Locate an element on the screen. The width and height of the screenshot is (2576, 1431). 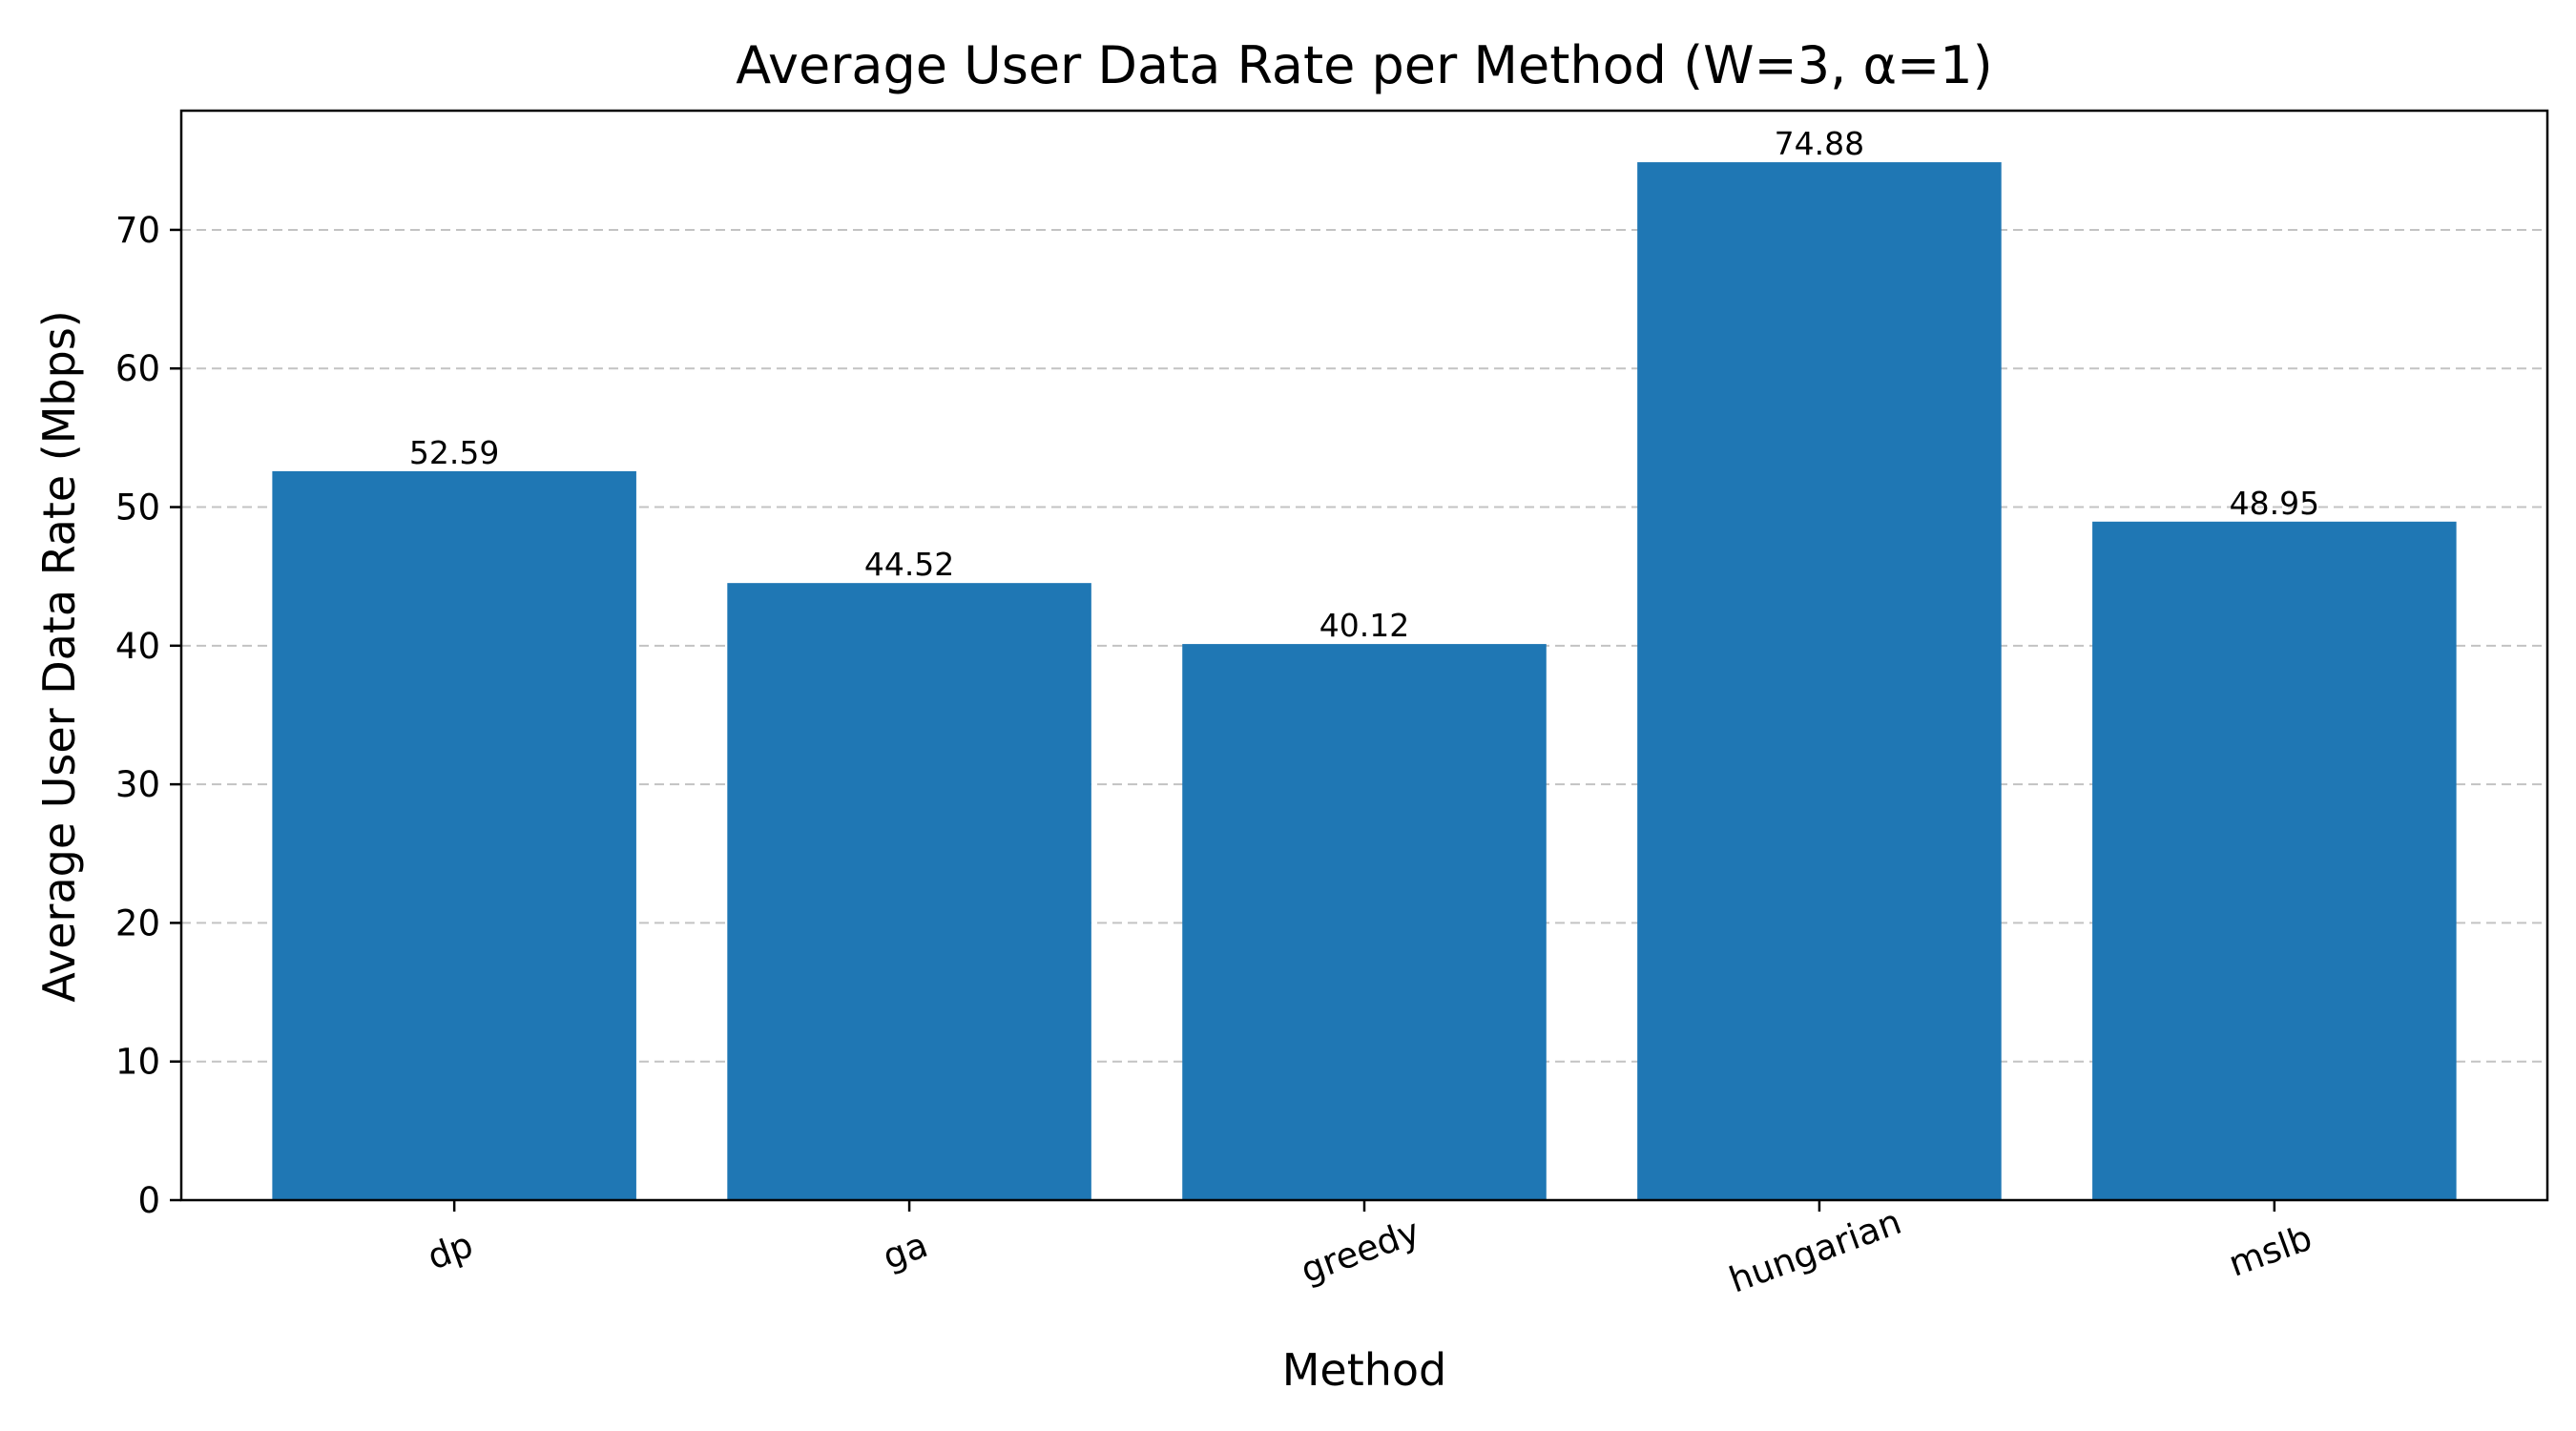
y-axis-label: Average User Data Rate (Mbps) is located at coordinates (59, 656).